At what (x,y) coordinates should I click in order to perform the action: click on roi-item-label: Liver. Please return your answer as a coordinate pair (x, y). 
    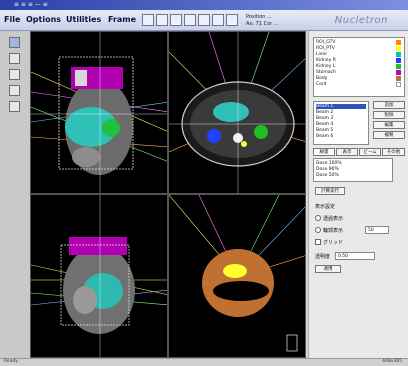
    Looking at the image, I should click on (322, 54).